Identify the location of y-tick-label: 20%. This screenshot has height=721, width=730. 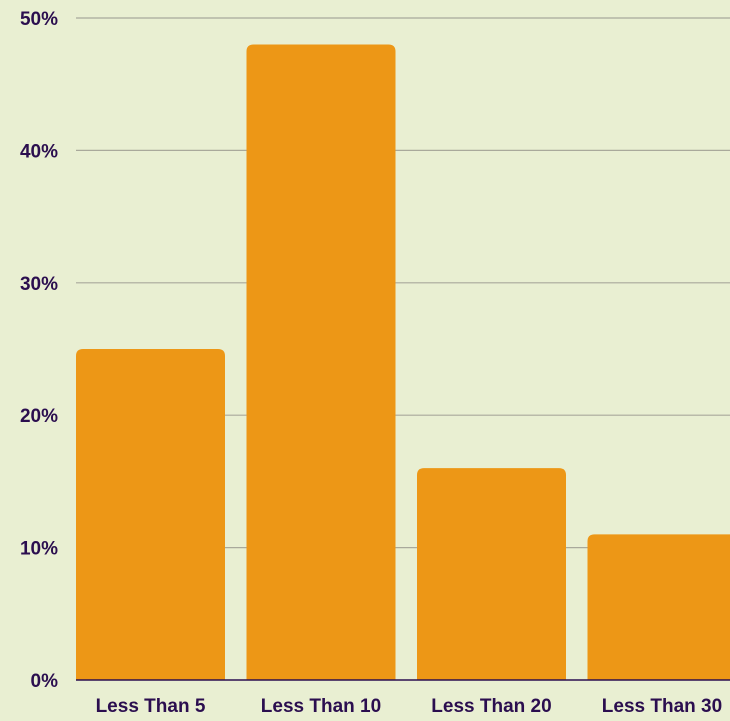
(39, 416).